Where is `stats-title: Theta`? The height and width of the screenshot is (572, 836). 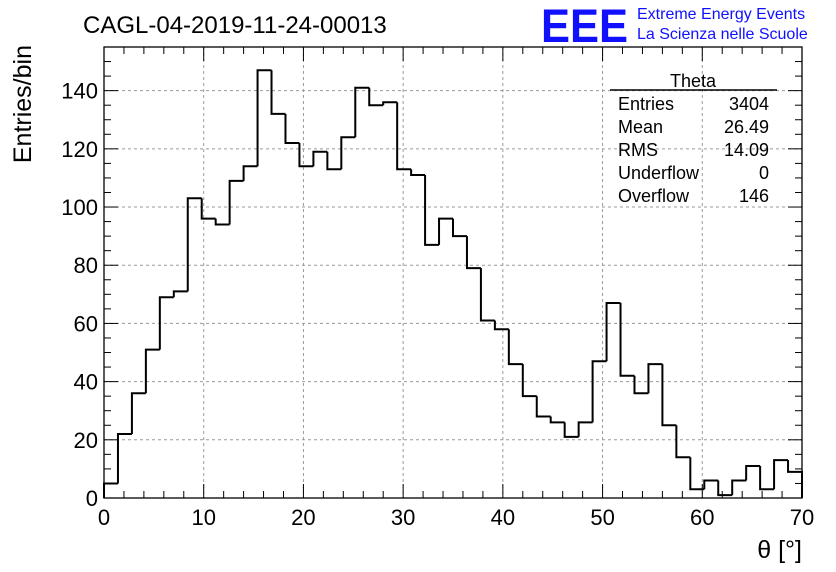 stats-title: Theta is located at coordinates (693, 81).